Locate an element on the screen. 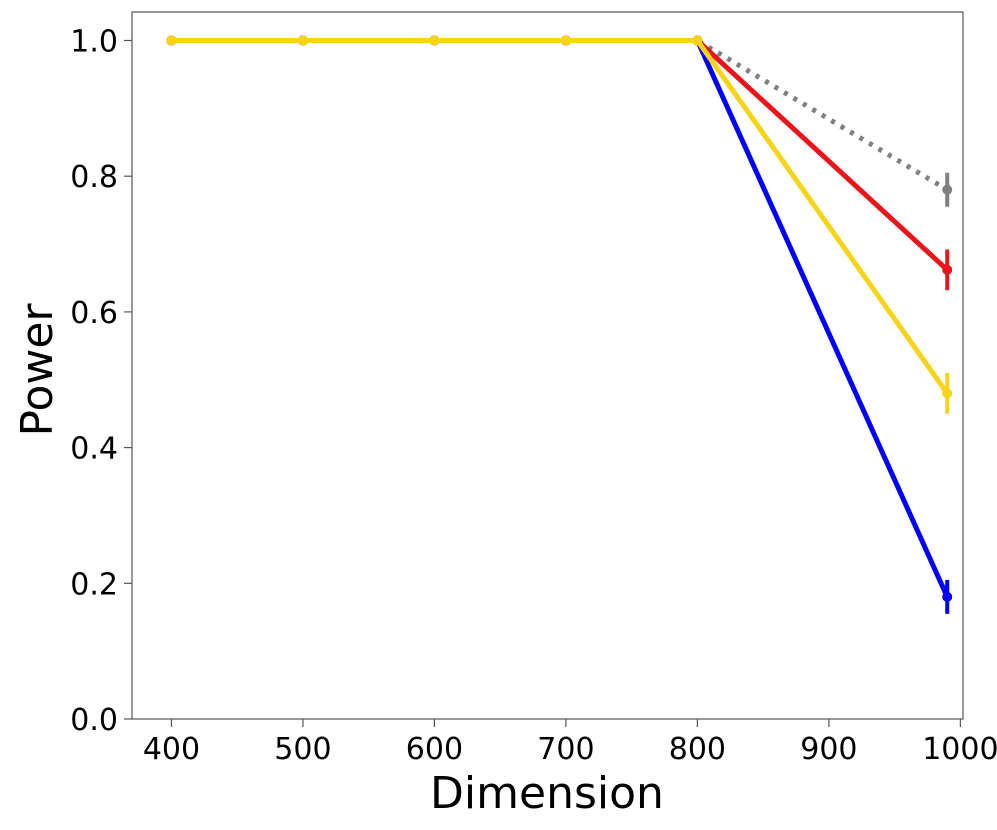  x-axis-title: Dimension is located at coordinates (547, 793).